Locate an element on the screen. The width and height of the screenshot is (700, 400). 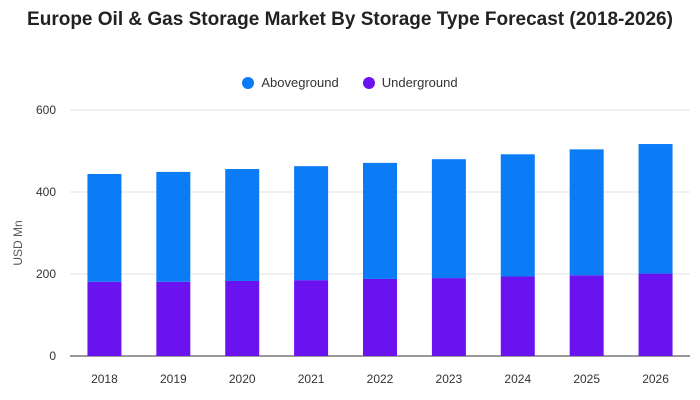
bar-underground-2025 is located at coordinates (586, 315).